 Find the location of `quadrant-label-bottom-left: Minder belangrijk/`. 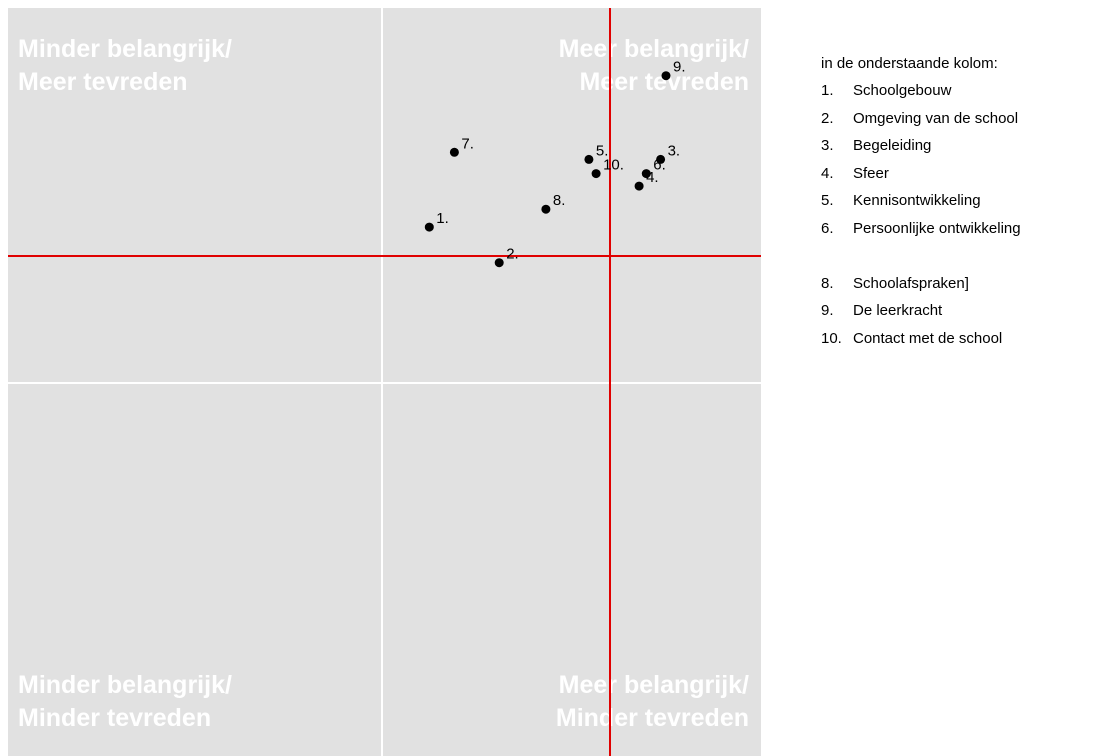

quadrant-label-bottom-left: Minder belangrijk/ is located at coordinates (125, 685).